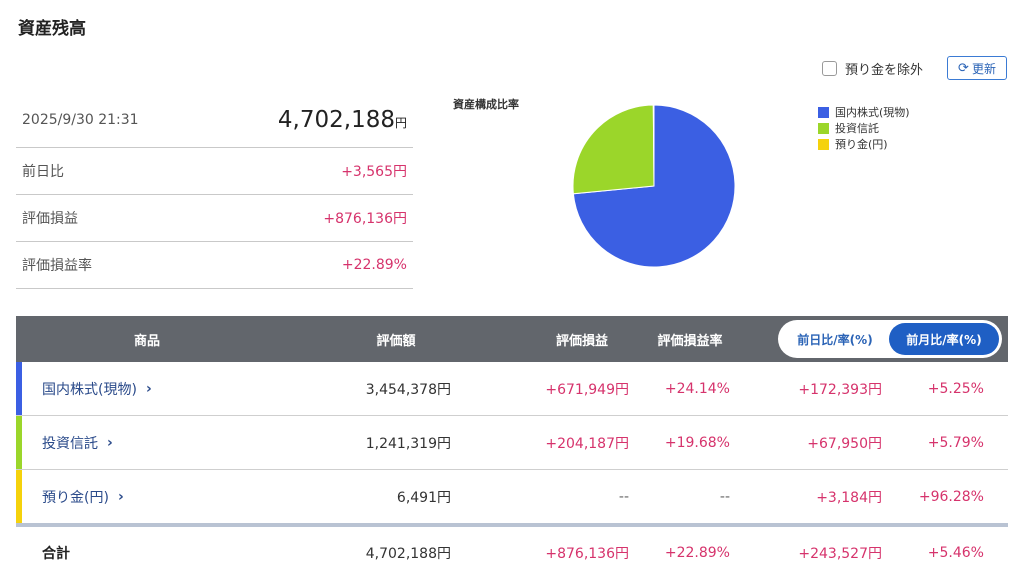  Describe the element at coordinates (214, 120) in the screenshot. I see `summary-total-row: 2025/9/30 21:31 4,702,188円` at that location.